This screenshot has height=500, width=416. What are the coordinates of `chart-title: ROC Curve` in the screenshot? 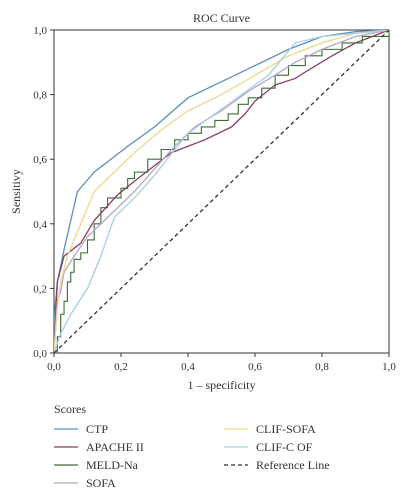 It's located at (221, 18).